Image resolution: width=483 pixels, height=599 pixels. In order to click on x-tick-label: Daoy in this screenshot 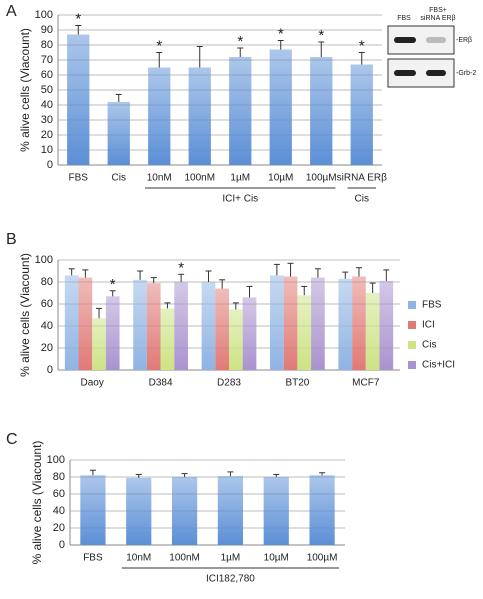, I will do `click(92, 383)`.